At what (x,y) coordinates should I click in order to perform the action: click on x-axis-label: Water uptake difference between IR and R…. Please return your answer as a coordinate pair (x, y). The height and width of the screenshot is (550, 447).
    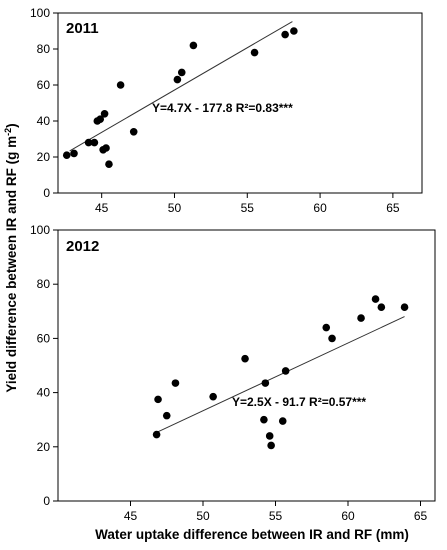
    Looking at the image, I should click on (252, 534).